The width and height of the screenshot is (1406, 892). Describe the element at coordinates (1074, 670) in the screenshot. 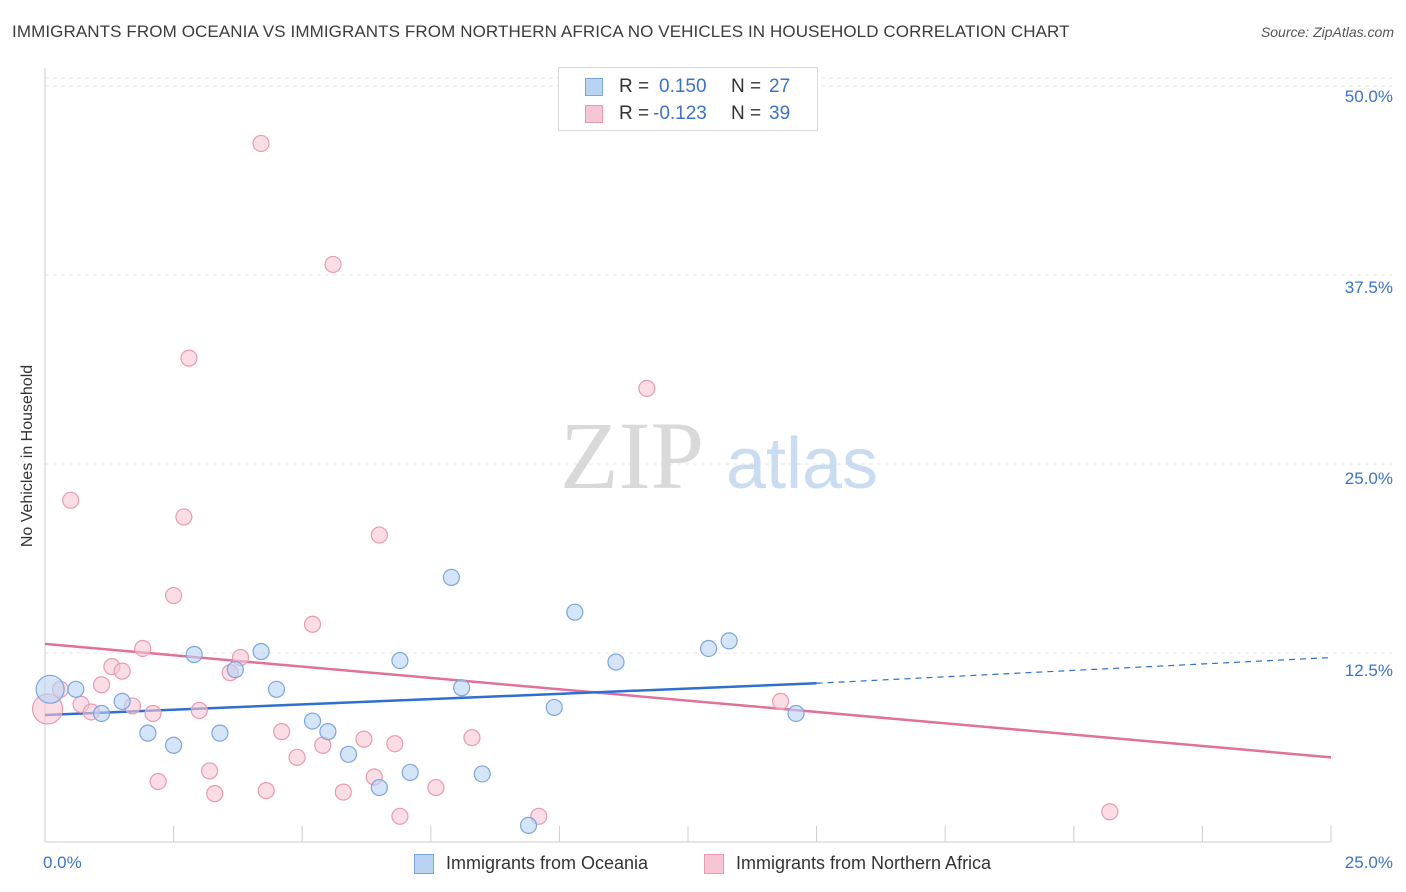

I see `trendline-oceania-extension` at that location.